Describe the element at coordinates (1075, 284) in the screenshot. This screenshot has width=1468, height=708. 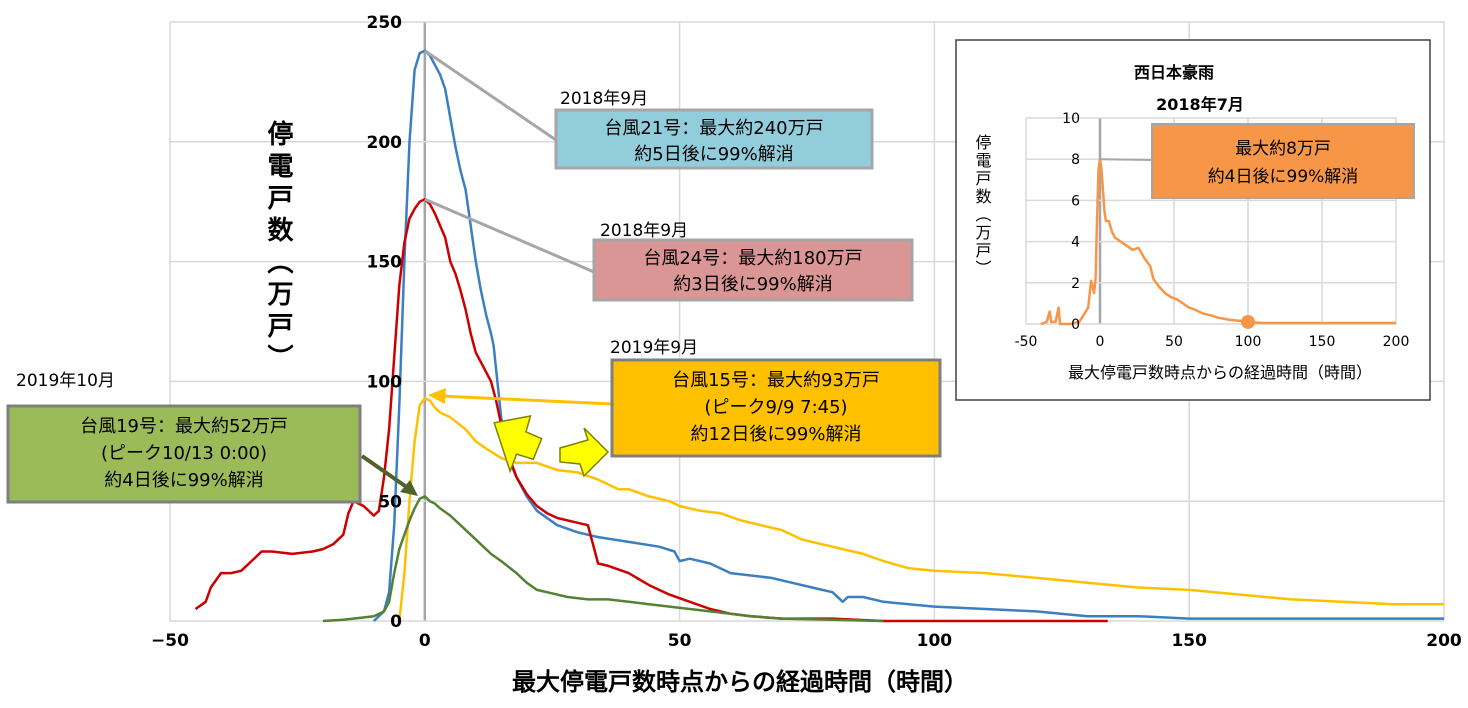
I see `inset-y-tick-label: 2` at that location.